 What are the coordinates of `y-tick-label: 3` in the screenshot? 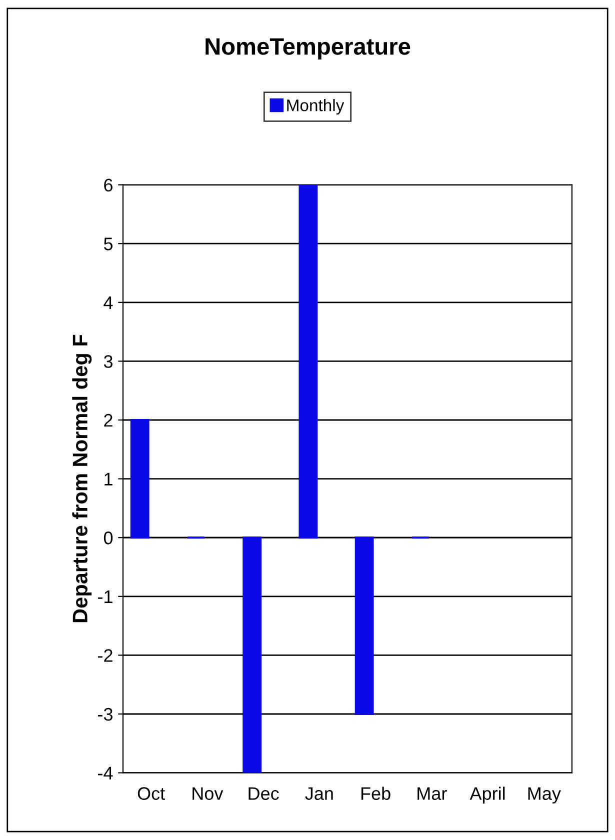 It's located at (108, 361).